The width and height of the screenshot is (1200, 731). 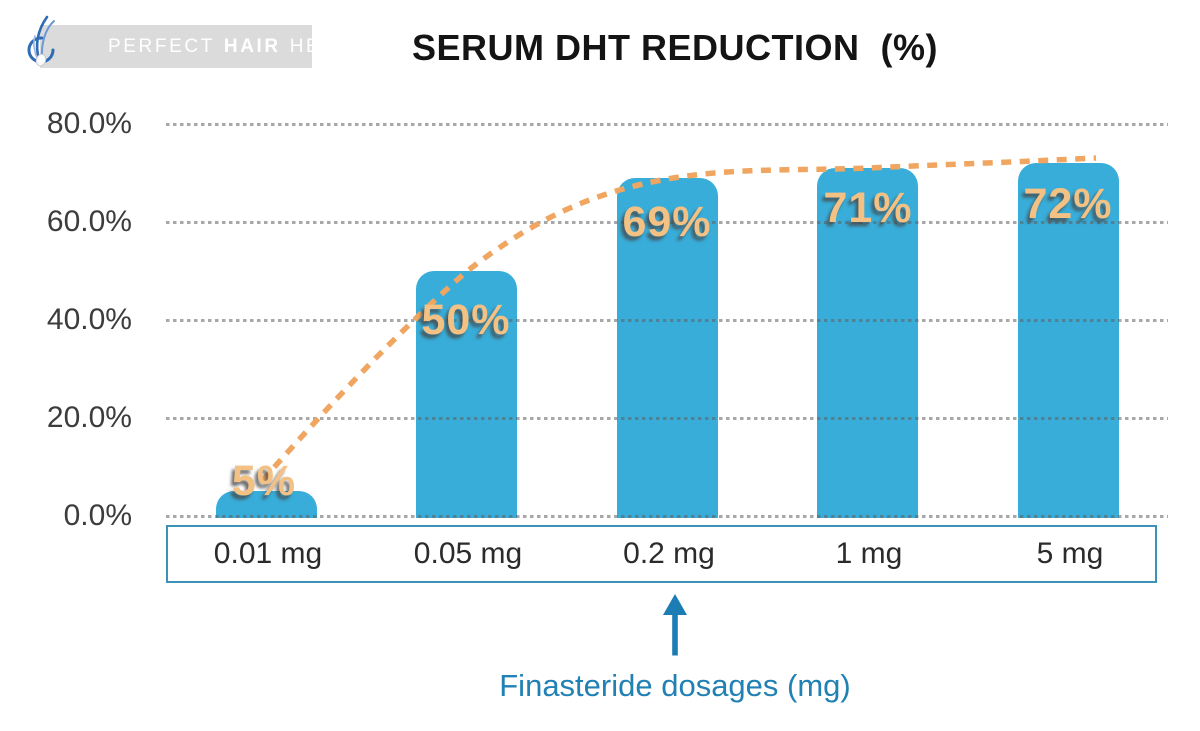 I want to click on bar-value-label-72: 72%, so click(x=1068, y=204).